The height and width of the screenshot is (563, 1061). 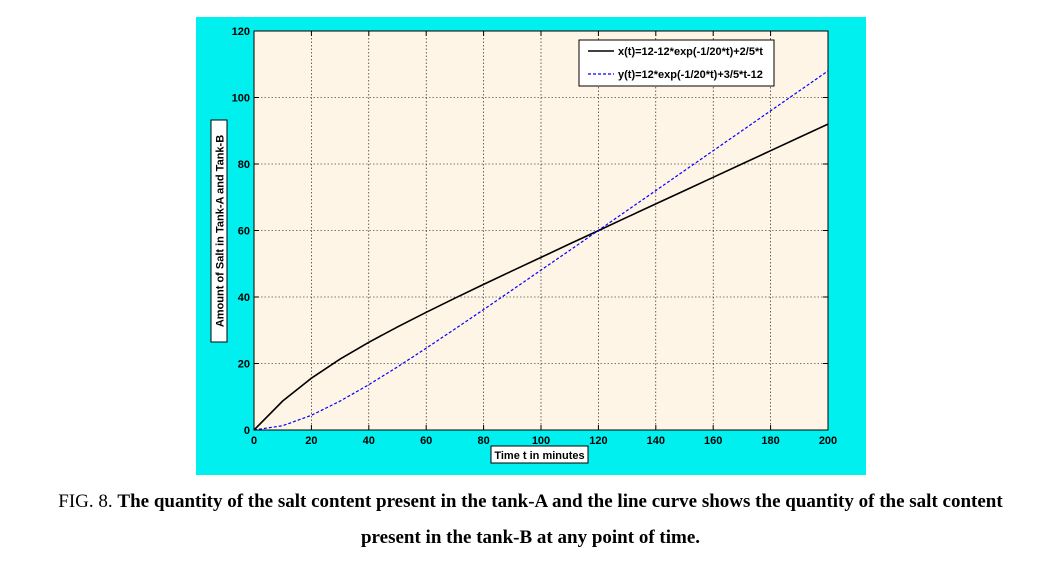 I want to click on y-axis-label-box, so click(x=219, y=231).